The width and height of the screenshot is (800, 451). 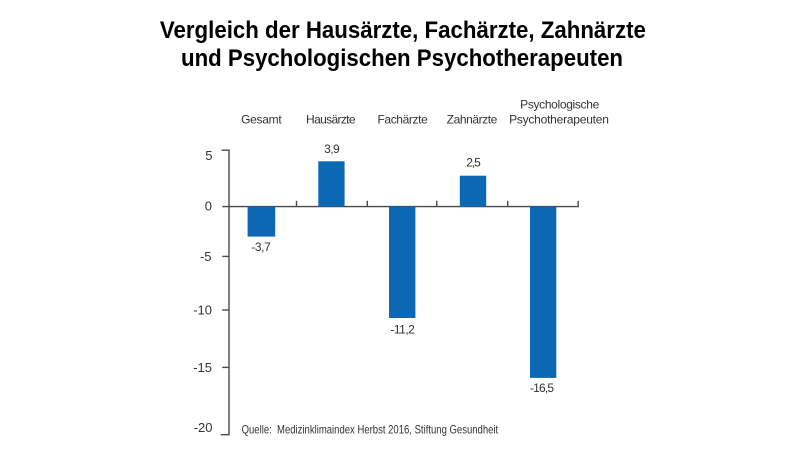 I want to click on svg-text: Gesamt, so click(x=261, y=120).